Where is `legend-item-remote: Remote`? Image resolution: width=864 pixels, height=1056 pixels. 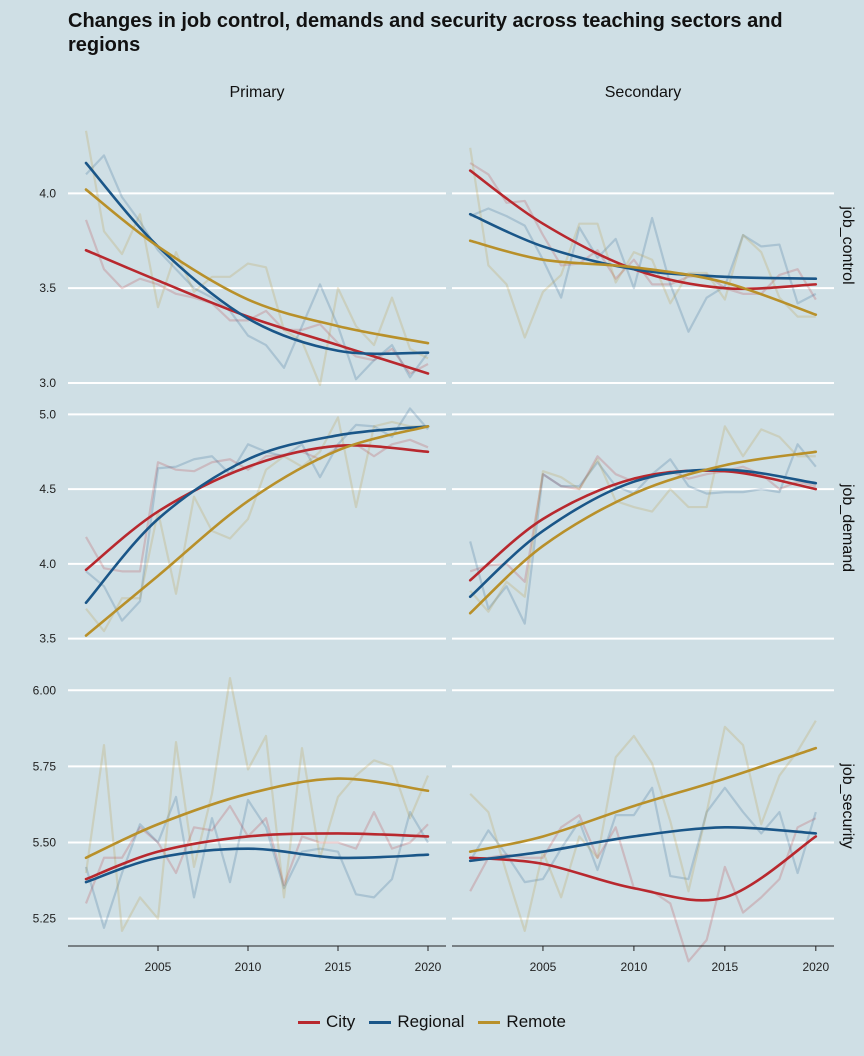
legend-item-remote: Remote is located at coordinates (522, 1022).